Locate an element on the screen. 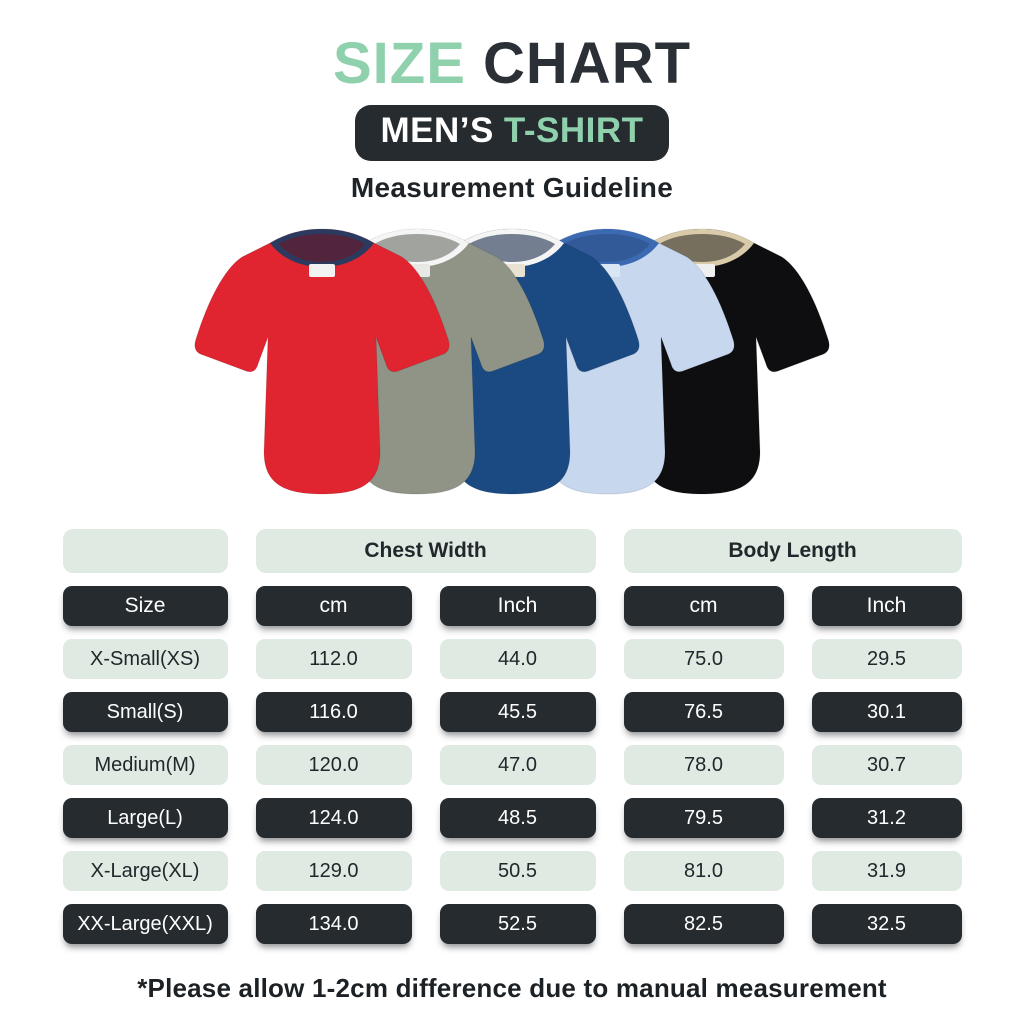  mens-tshirt-badge: MEN’S T-SHIRT is located at coordinates (512, 133).